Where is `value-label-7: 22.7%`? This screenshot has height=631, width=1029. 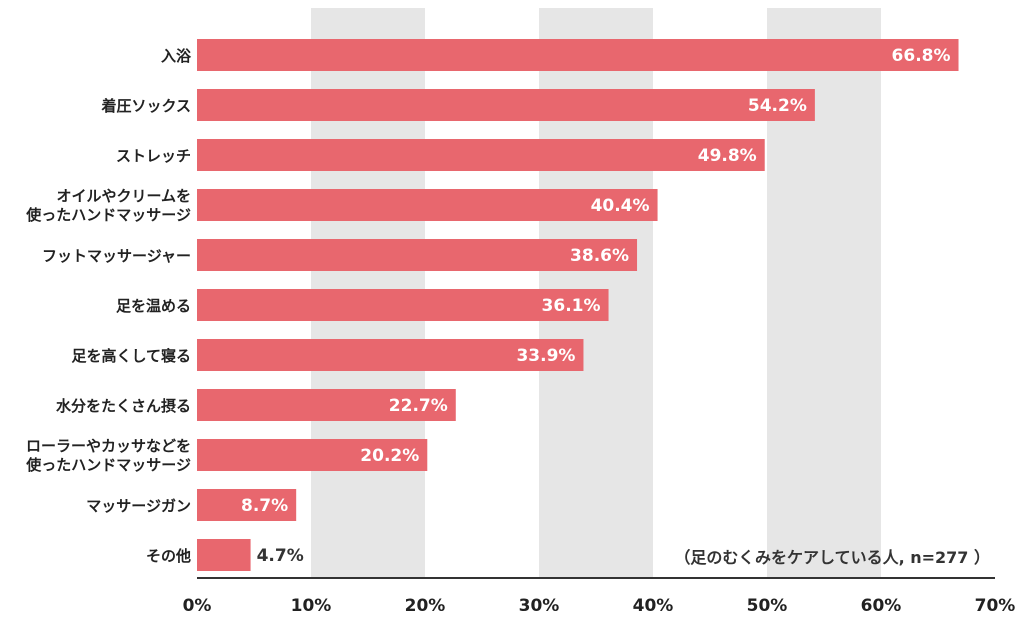
value-label-7: 22.7% is located at coordinates (418, 406).